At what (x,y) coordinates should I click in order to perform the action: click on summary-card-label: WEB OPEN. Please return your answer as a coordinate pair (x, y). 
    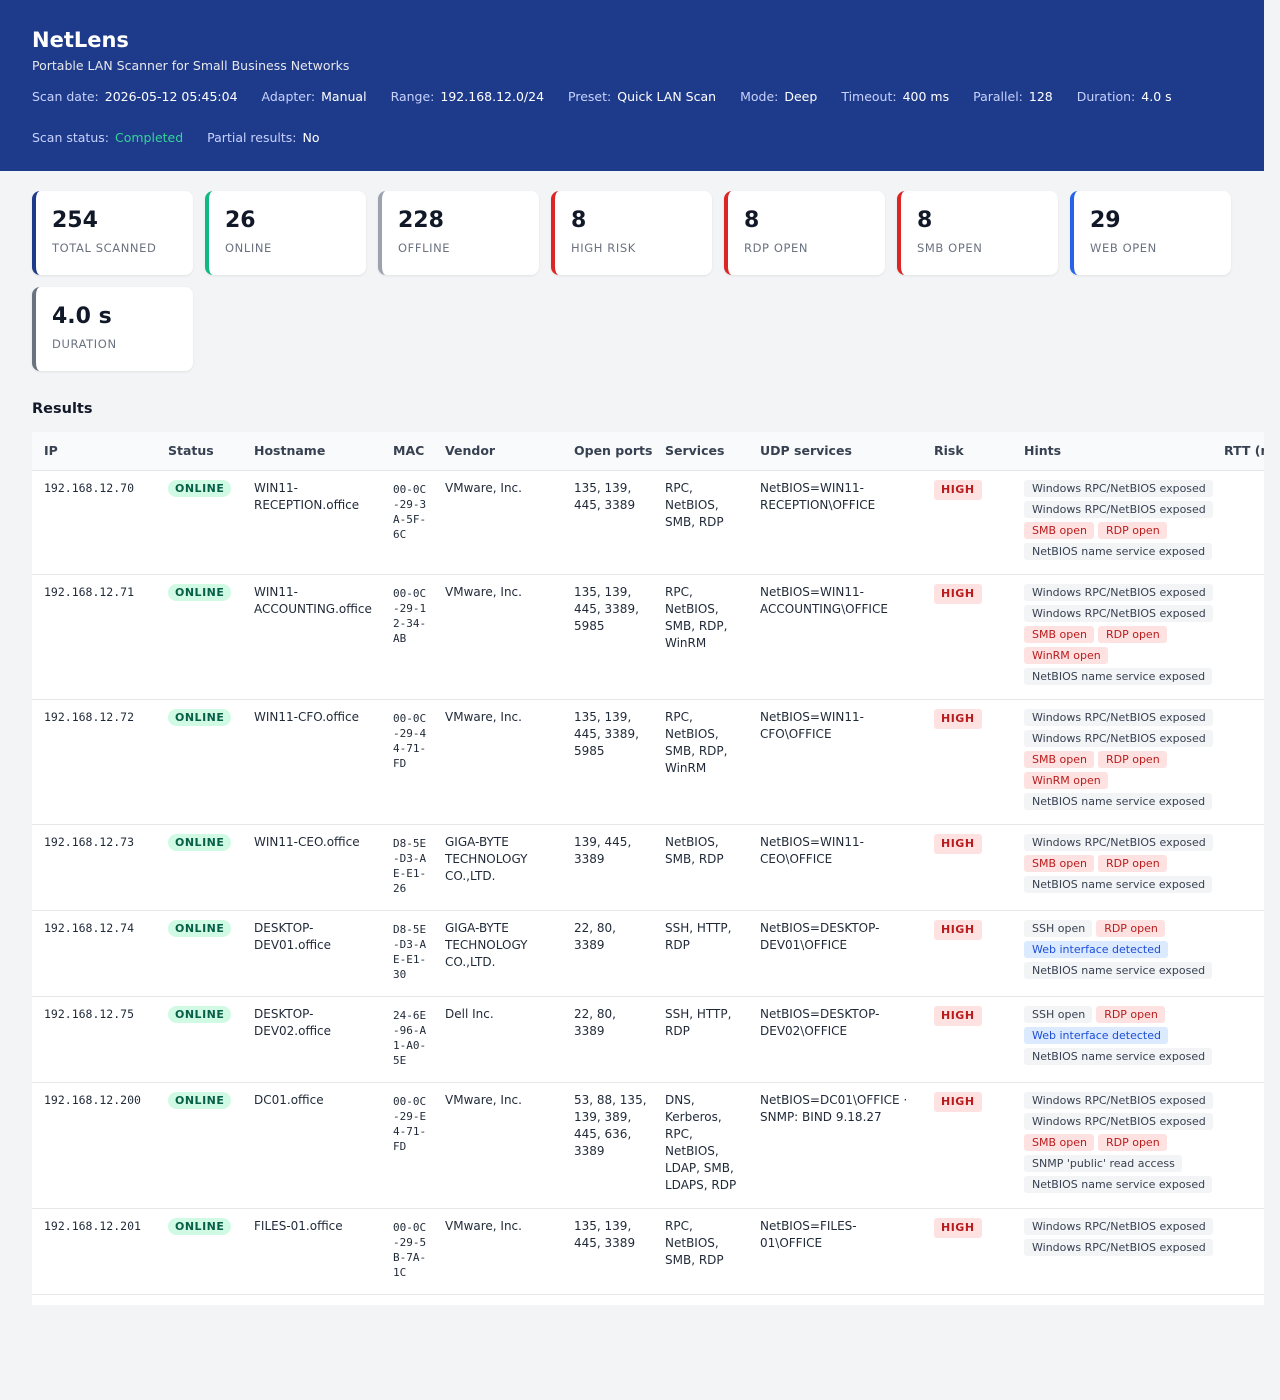
    Looking at the image, I should click on (1123, 248).